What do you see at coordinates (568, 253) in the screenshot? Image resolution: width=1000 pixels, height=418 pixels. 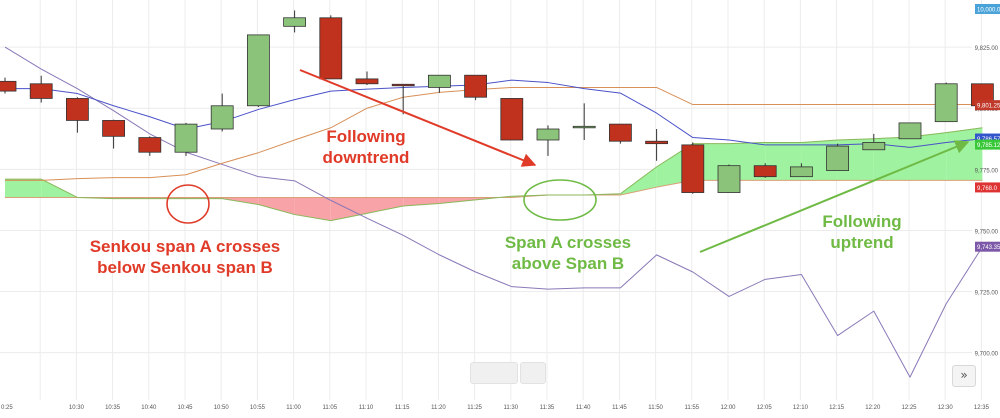 I see `annotation-span-a-crosses-above: Span A crosses above Span B` at bounding box center [568, 253].